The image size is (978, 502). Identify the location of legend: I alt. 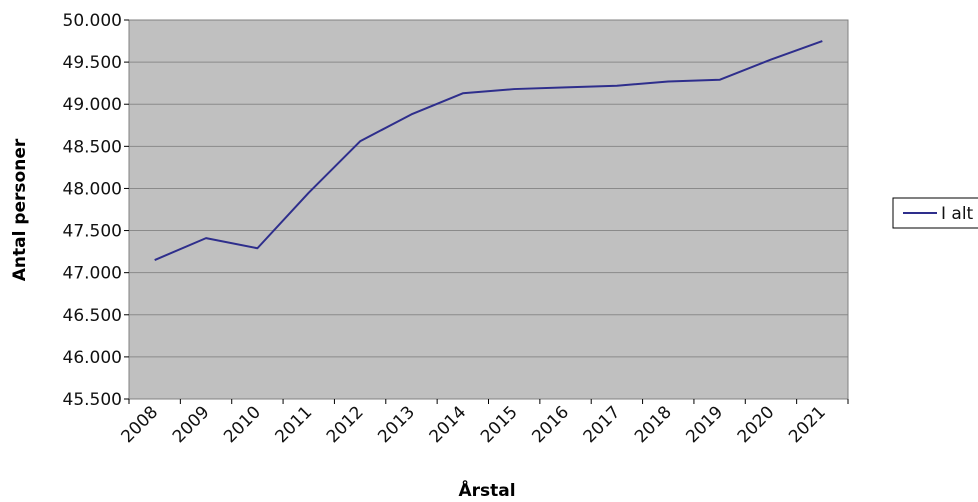
(935, 213).